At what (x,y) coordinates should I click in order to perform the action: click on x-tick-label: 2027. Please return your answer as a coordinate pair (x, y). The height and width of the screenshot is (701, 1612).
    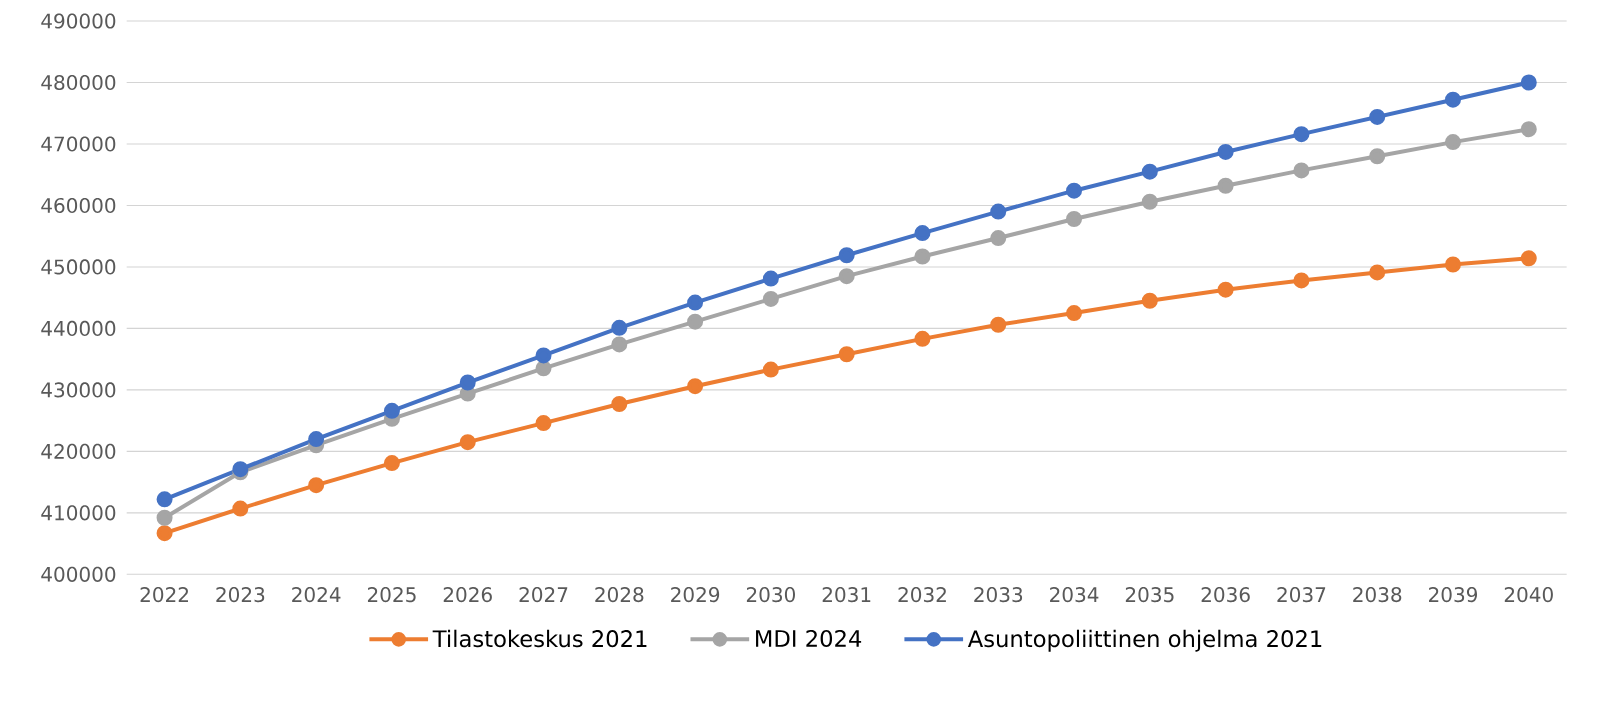
    Looking at the image, I should click on (543, 595).